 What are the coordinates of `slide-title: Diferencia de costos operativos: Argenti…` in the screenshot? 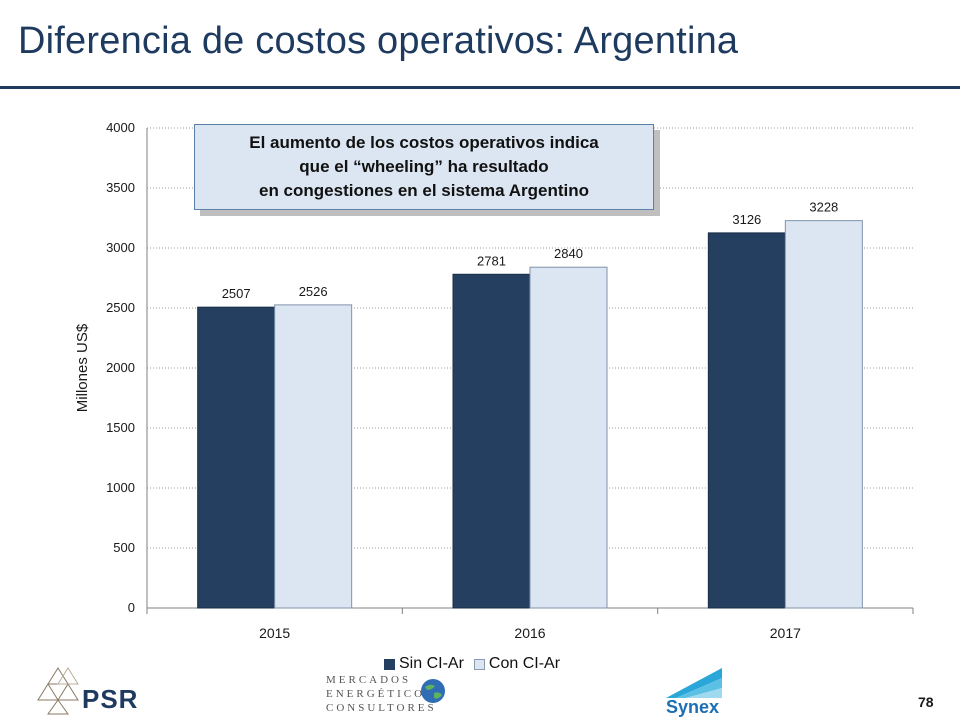 It's located at (378, 41).